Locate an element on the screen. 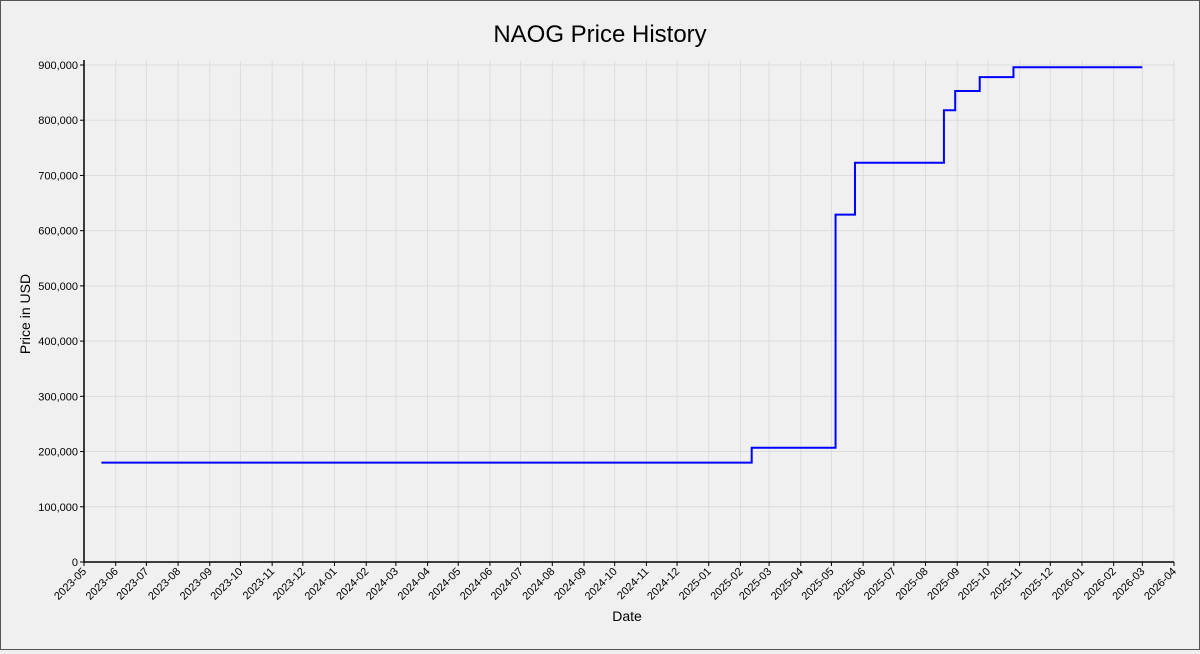  x-tick-label: 2024-05 is located at coordinates (444, 584).